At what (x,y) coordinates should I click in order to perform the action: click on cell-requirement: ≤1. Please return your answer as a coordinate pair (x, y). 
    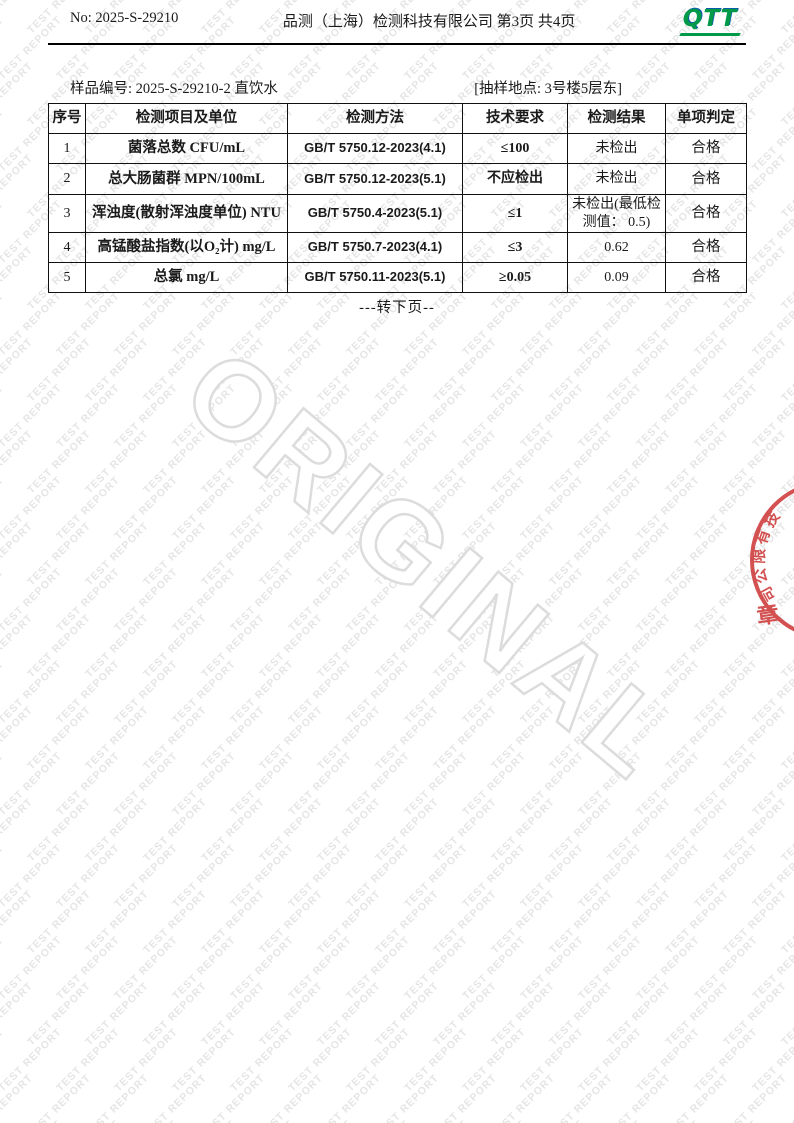
    Looking at the image, I should click on (515, 213).